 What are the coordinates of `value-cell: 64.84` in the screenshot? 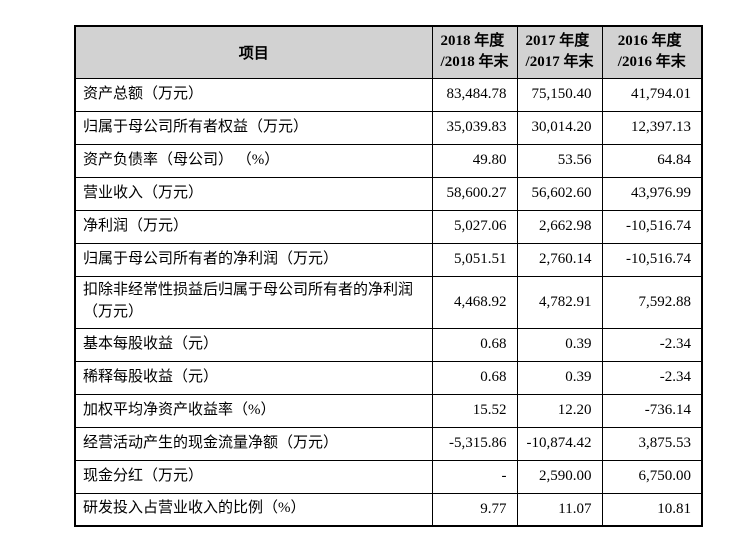 It's located at (652, 160).